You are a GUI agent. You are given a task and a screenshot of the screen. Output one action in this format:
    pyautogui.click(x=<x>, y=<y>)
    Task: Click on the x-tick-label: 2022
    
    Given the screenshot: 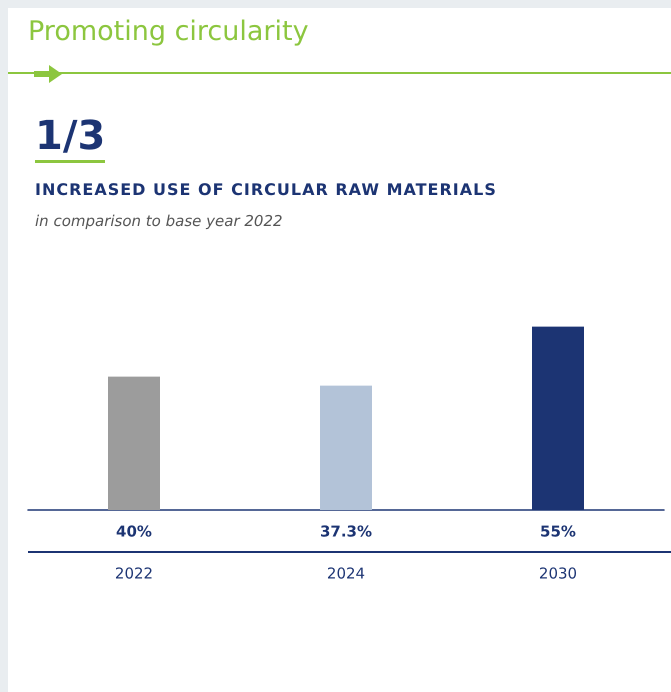 What is the action you would take?
    pyautogui.click(x=134, y=573)
    